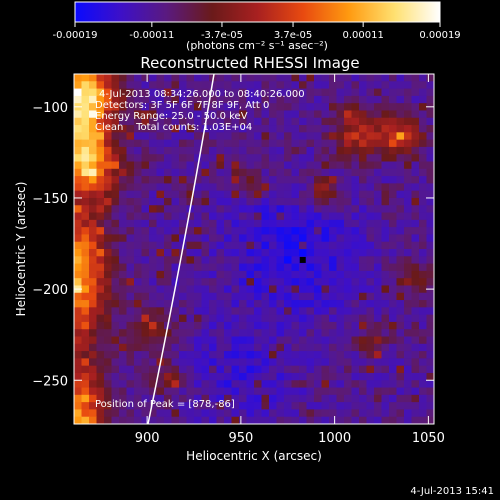 The width and height of the screenshot is (500, 500). Describe the element at coordinates (334, 438) in the screenshot. I see `x-tick-label: 1000` at that location.